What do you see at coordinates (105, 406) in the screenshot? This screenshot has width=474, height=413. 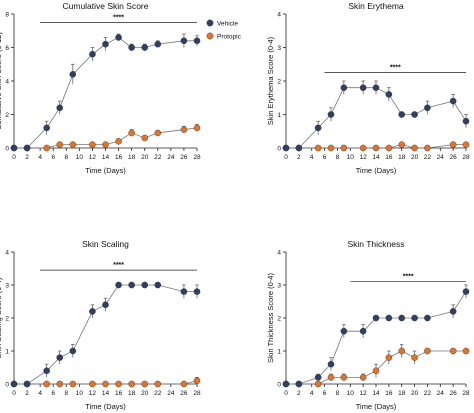 I see `x-axis-label: Time (Days)` at bounding box center [105, 406].